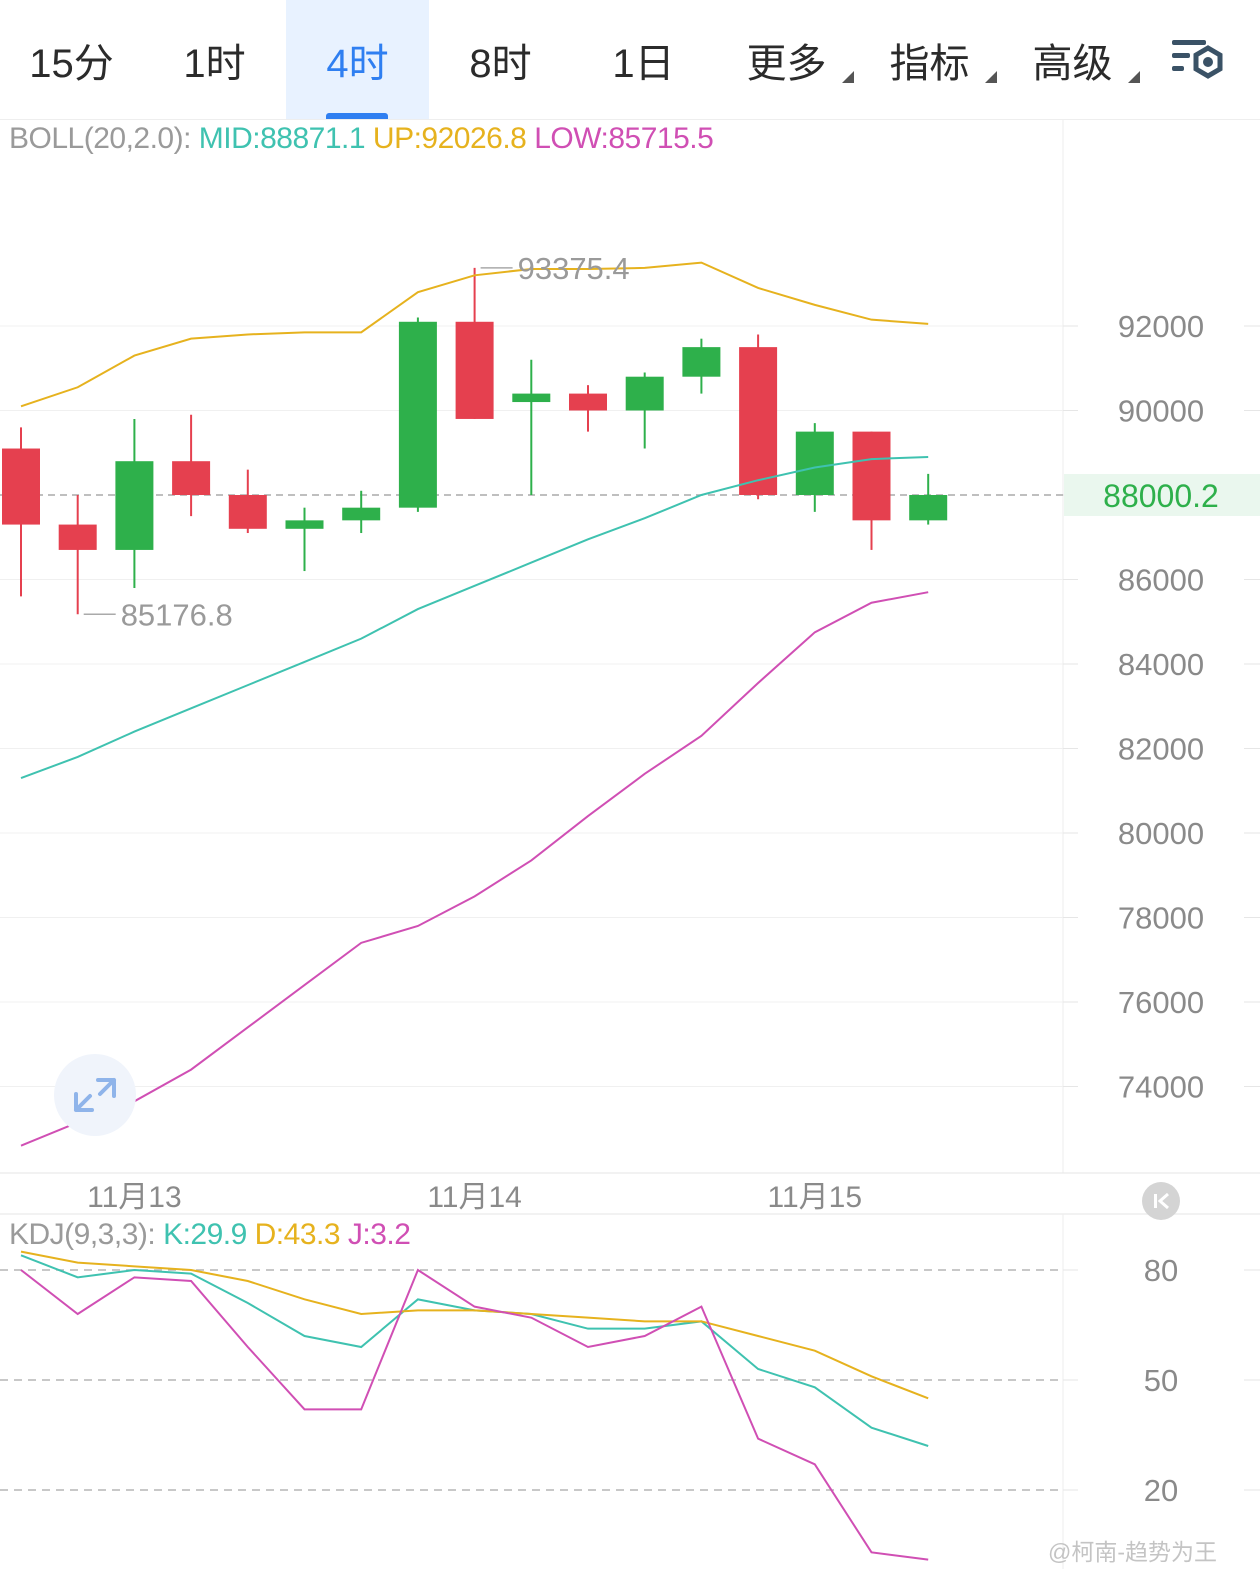 The height and width of the screenshot is (1569, 1260). I want to click on price-axis-label: 74000, so click(1161, 1087).